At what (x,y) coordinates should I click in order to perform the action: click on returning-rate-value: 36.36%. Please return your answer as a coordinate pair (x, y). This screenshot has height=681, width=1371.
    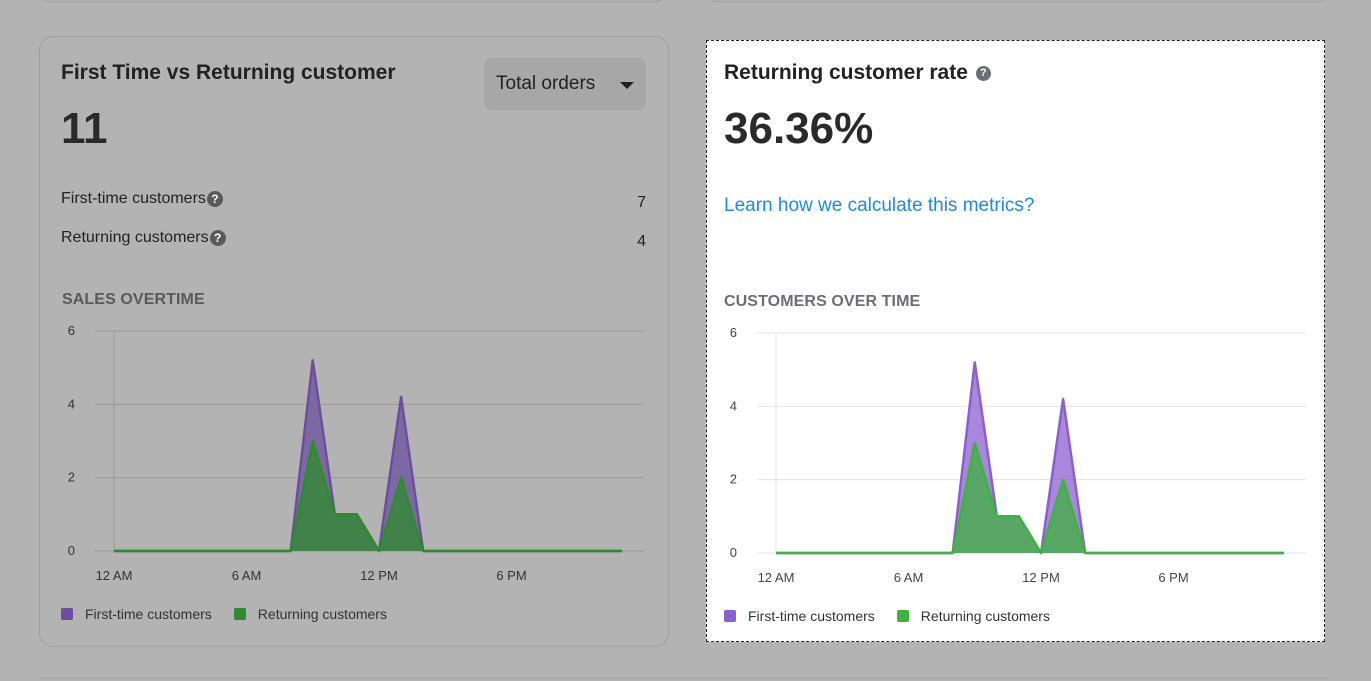
    Looking at the image, I should click on (799, 128).